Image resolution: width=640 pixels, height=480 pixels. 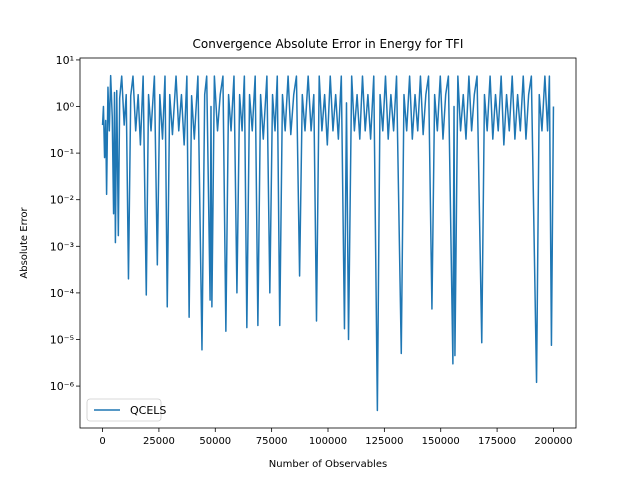 What do you see at coordinates (65, 60) in the screenshot?
I see `y-tick-label: 10¹` at bounding box center [65, 60].